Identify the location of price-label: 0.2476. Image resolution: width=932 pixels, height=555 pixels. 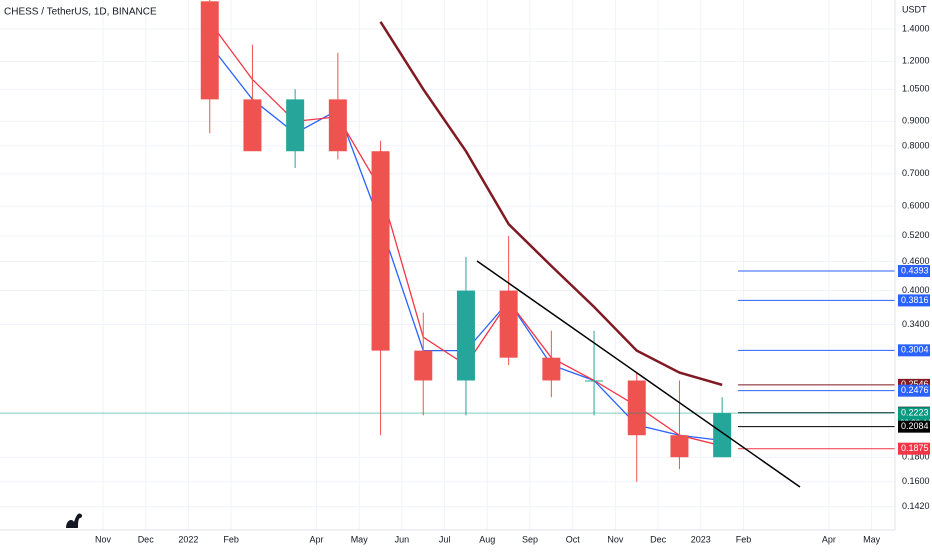
(915, 390).